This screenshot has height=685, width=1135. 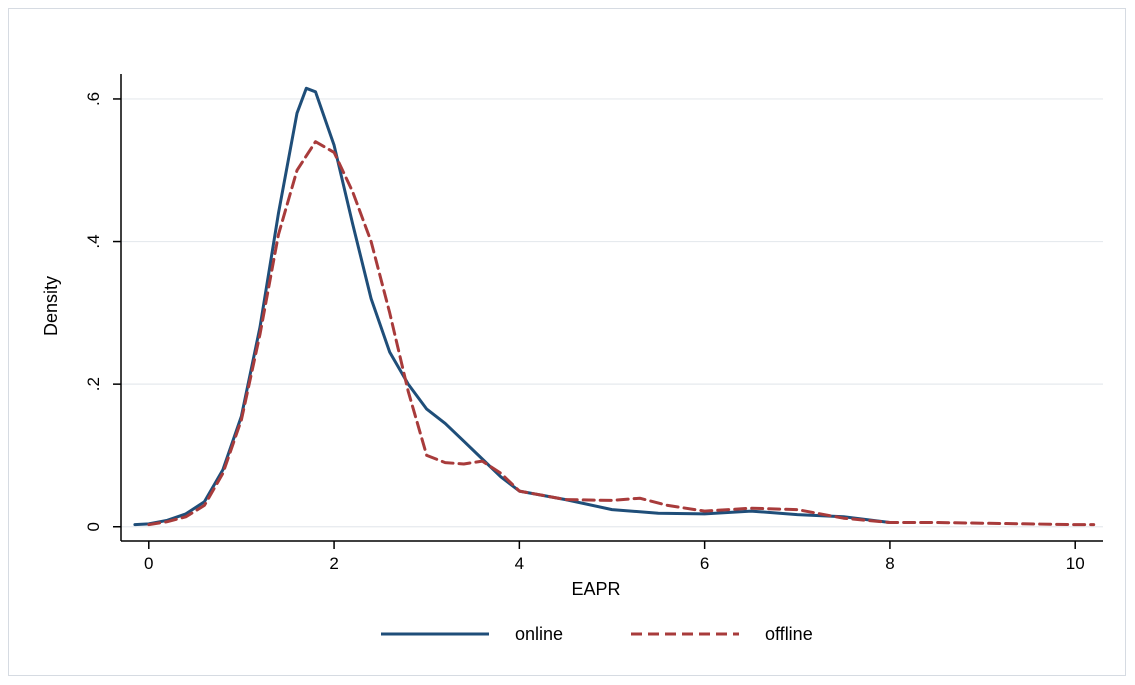 What do you see at coordinates (889, 563) in the screenshot?
I see `x-tick-label: 8` at bounding box center [889, 563].